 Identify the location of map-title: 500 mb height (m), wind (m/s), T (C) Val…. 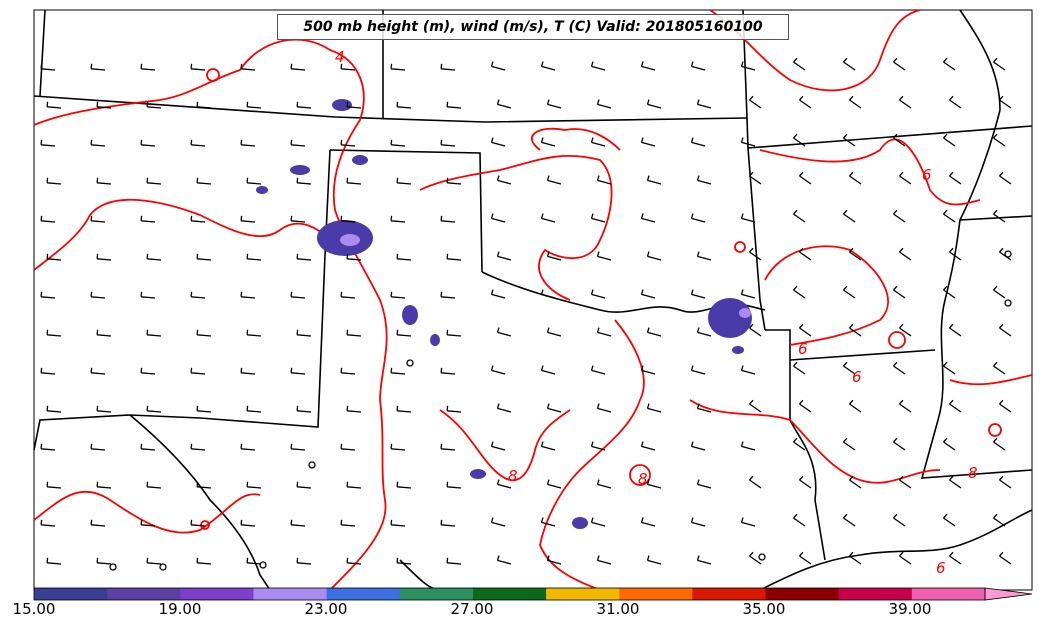
(533, 27).